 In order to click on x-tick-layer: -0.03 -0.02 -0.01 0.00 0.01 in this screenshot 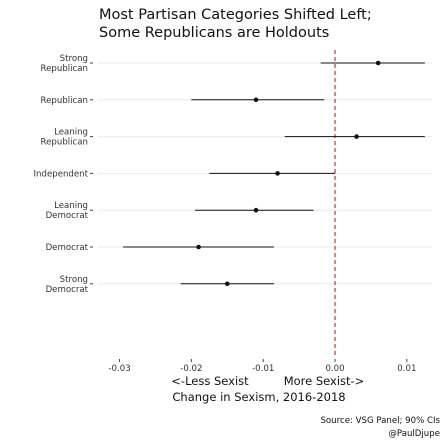, I will do `click(262, 366)`.